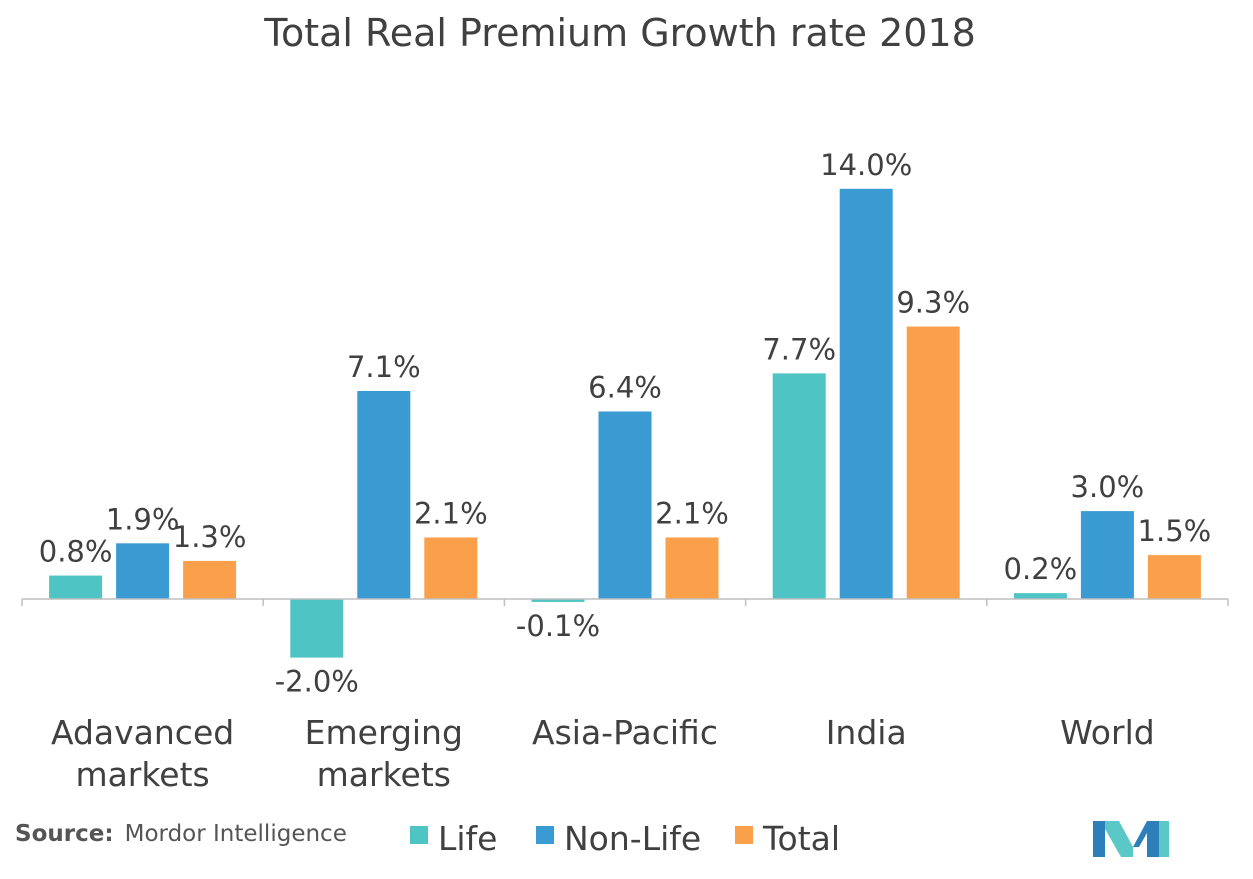 Image resolution: width=1253 pixels, height=879 pixels. Describe the element at coordinates (866, 732) in the screenshot. I see `category-label-3-0: India` at that location.